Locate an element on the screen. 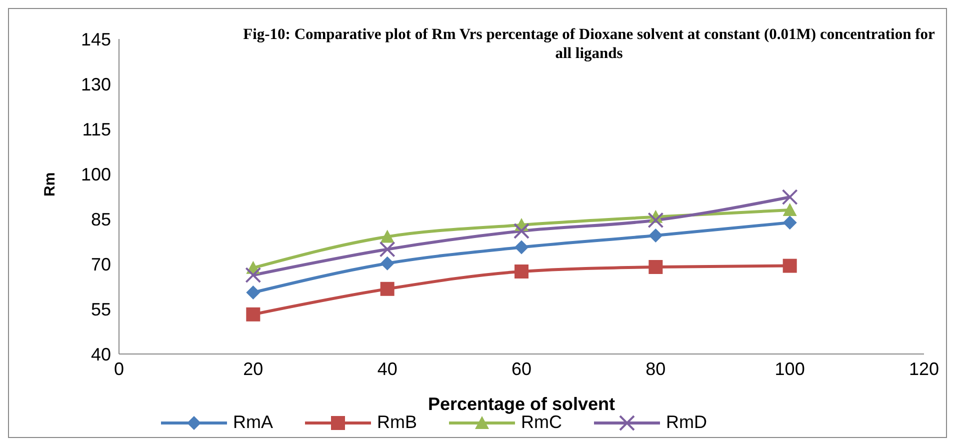 This screenshot has height=441, width=955. x-tick-label: 100 is located at coordinates (789, 368).